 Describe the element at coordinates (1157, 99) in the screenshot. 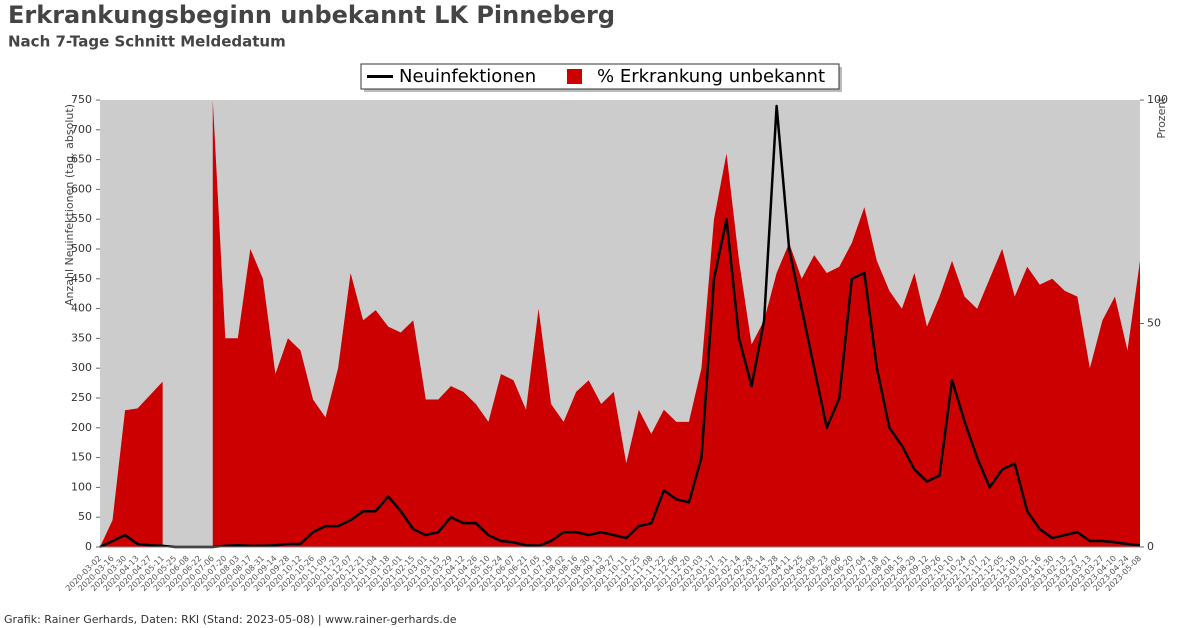

I see `y2-tick-label: 100` at that location.